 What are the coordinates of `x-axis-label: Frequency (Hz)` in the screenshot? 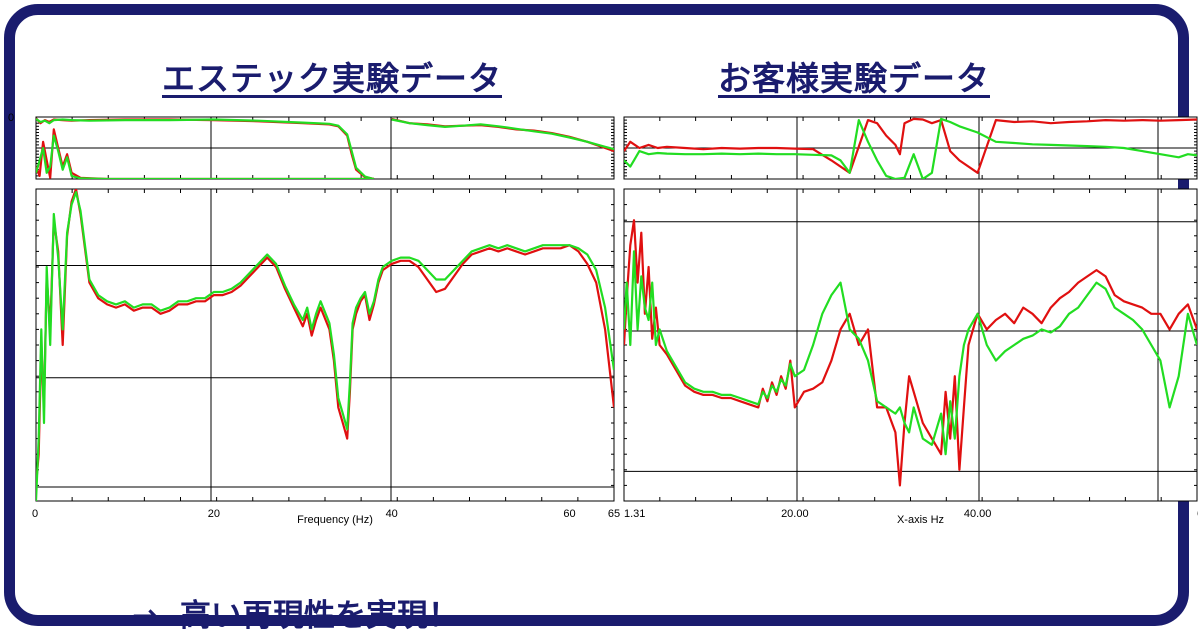 It's located at (335, 520).